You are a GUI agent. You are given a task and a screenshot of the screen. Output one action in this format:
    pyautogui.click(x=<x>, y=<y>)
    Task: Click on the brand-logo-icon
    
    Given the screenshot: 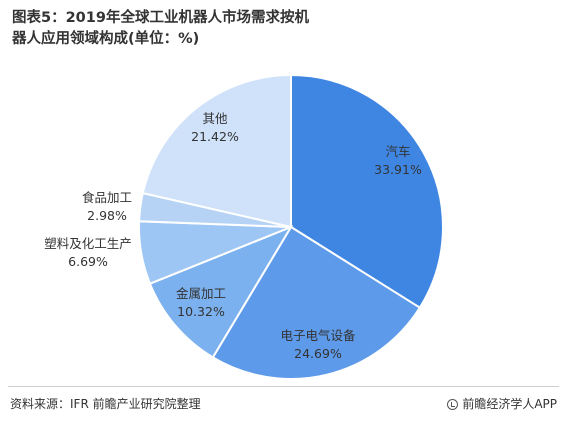 What is the action you would take?
    pyautogui.click(x=453, y=404)
    